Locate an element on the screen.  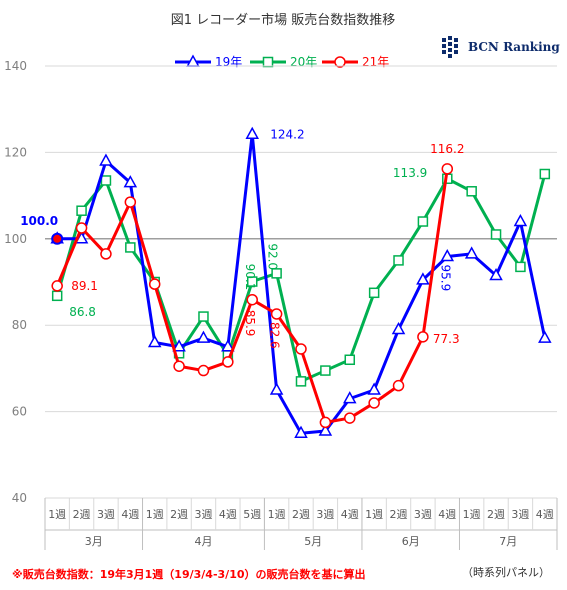
data-label: 113.9 is located at coordinates (410, 173).